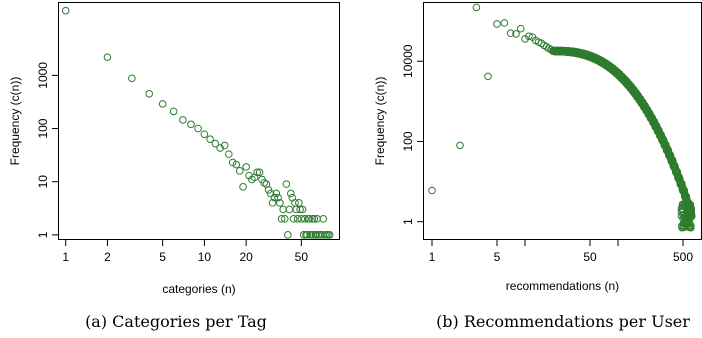 The image size is (702, 338). Describe the element at coordinates (15, 121) in the screenshot. I see `y-axis-label-a: Frequency (c(n))` at that location.